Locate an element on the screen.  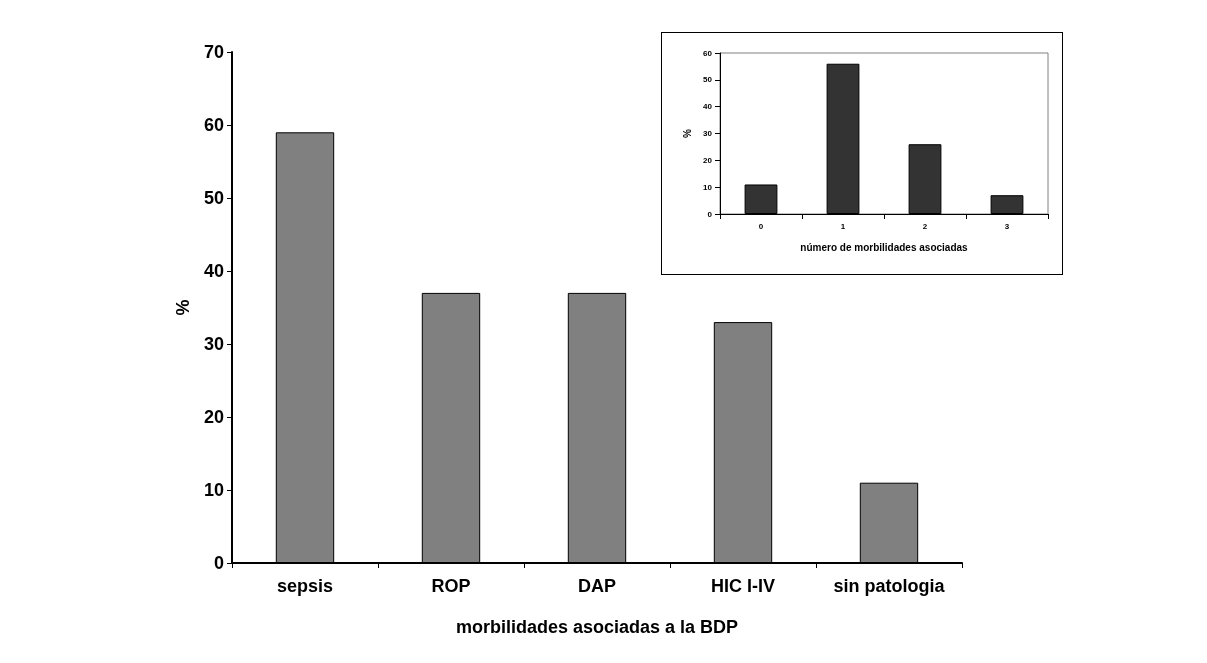
x-tick-label: DAP is located at coordinates (597, 586).